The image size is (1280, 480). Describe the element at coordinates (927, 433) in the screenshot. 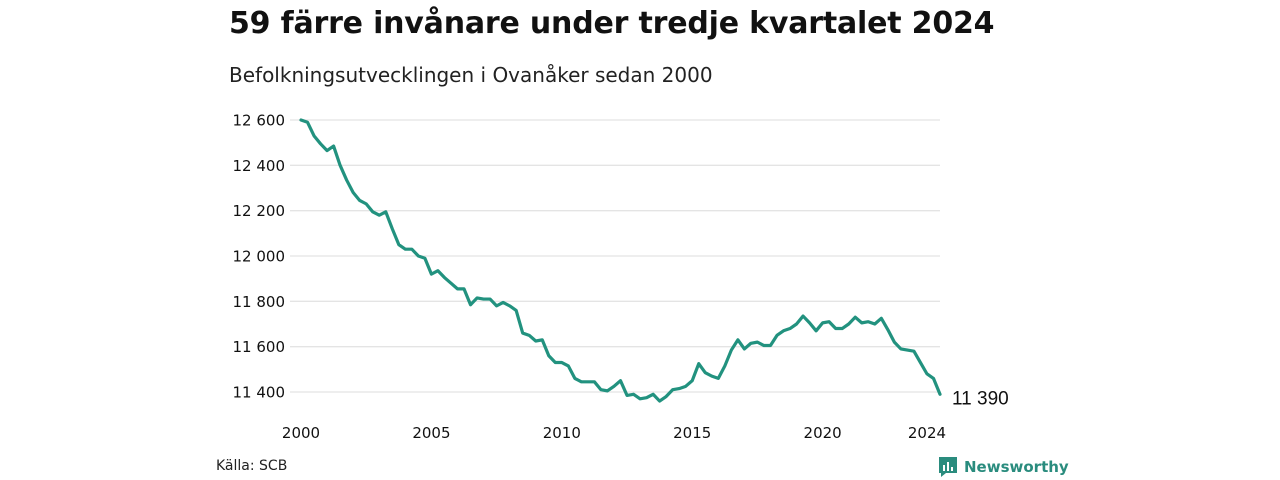

I see `x-tick-label: 2024` at that location.